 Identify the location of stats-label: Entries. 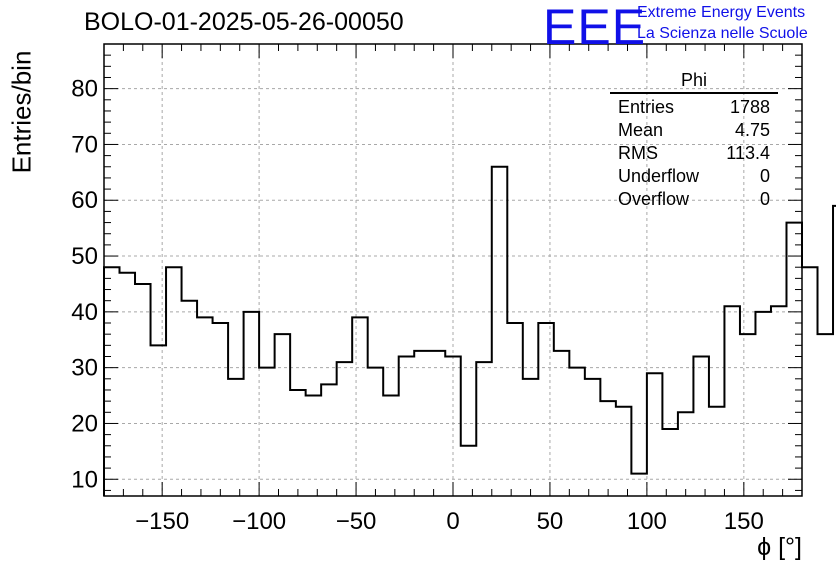
(646, 107).